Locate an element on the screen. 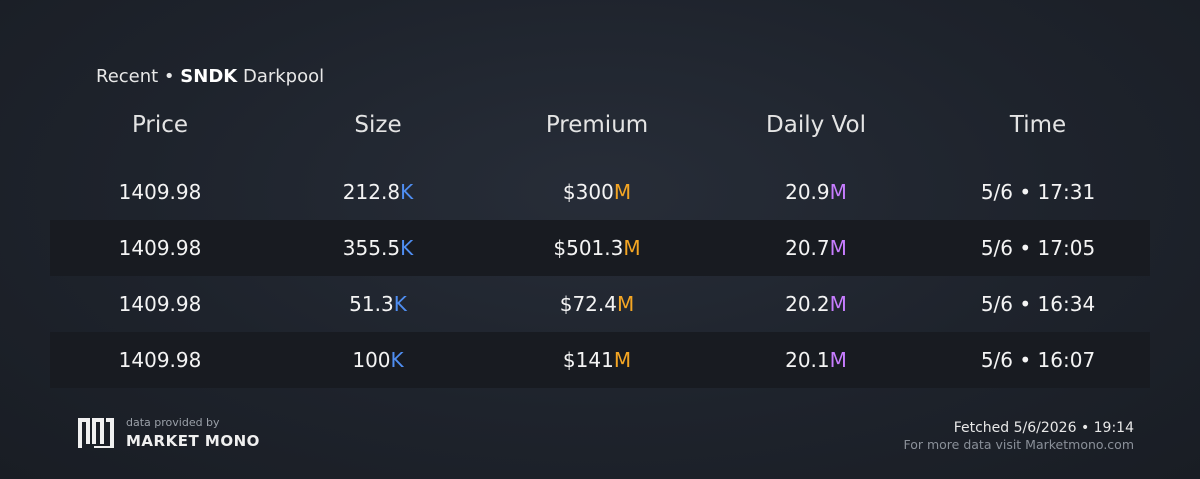 This screenshot has width=1200, height=479. title-suffix: Darkpool is located at coordinates (283, 76).